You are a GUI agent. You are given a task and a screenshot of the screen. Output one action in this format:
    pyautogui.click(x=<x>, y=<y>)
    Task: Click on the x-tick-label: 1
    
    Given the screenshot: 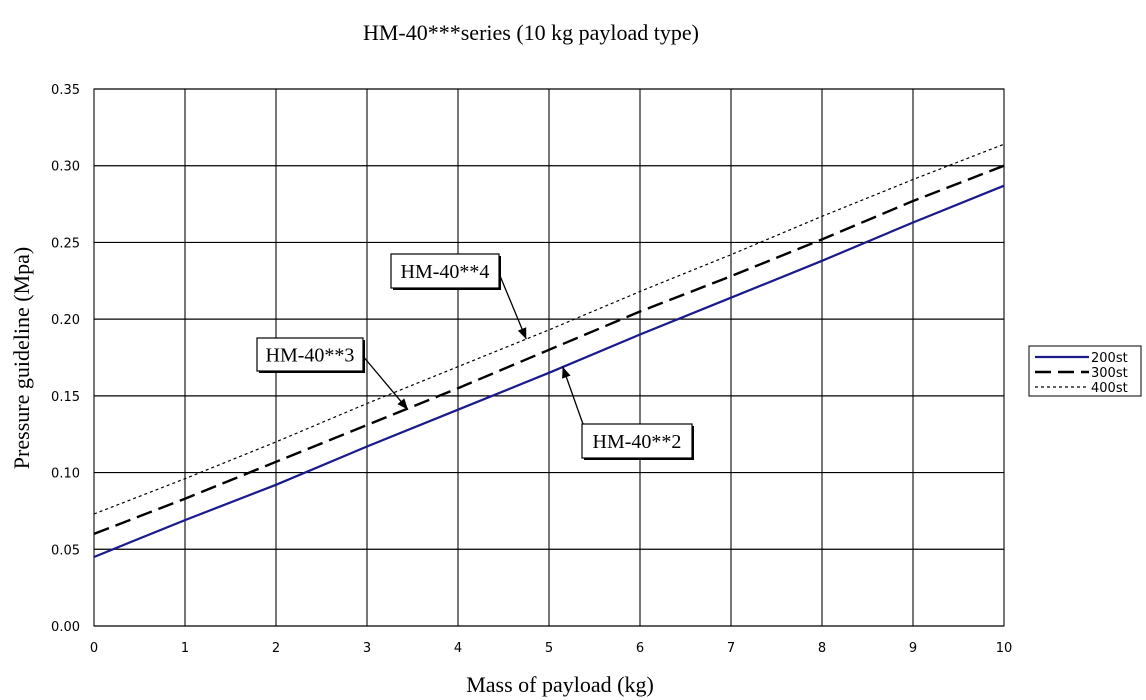 What is the action you would take?
    pyautogui.click(x=185, y=648)
    